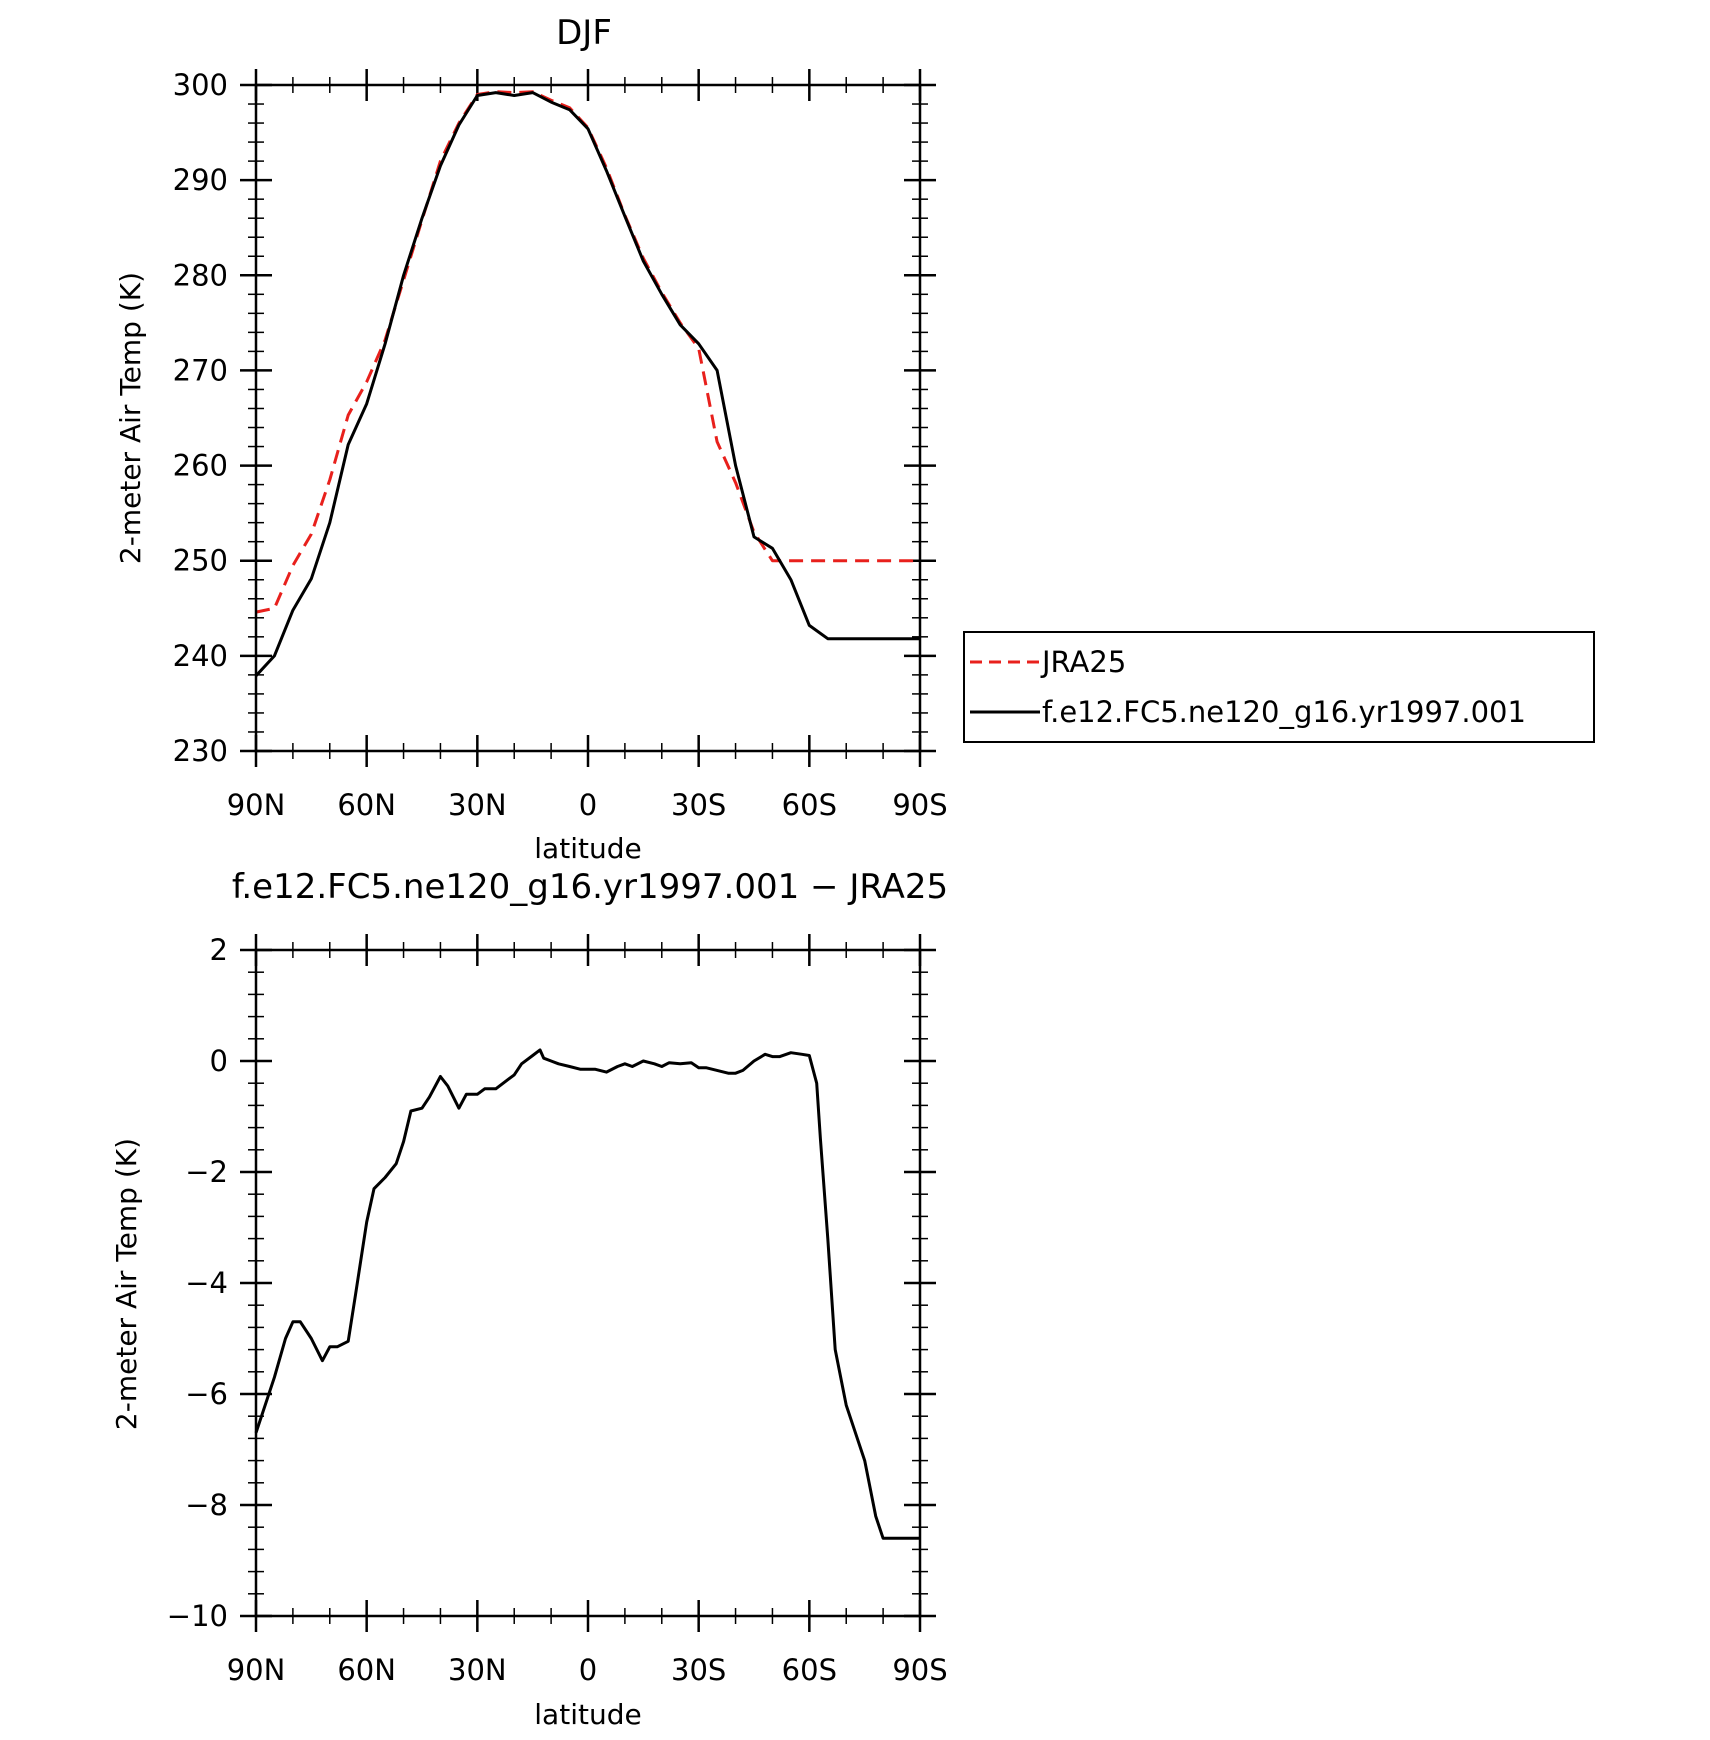 The height and width of the screenshot is (1740, 1710). I want to click on lower-y-tick-label: −4, so click(206, 1283).